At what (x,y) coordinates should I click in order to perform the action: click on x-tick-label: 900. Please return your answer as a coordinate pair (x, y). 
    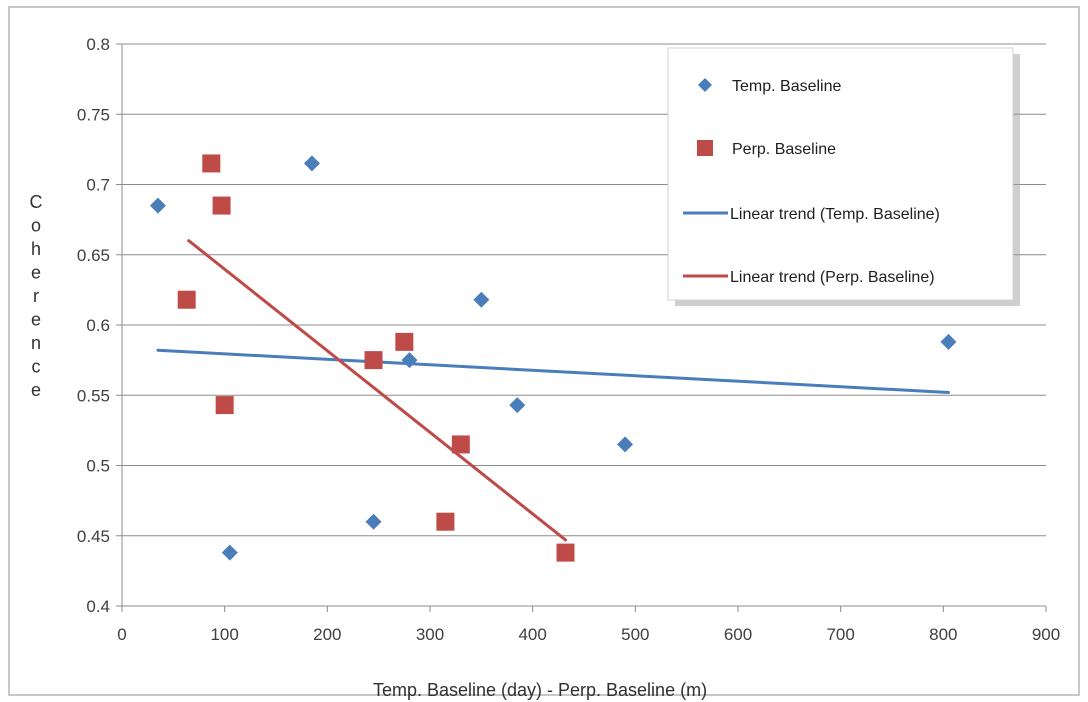
    Looking at the image, I should click on (1046, 634).